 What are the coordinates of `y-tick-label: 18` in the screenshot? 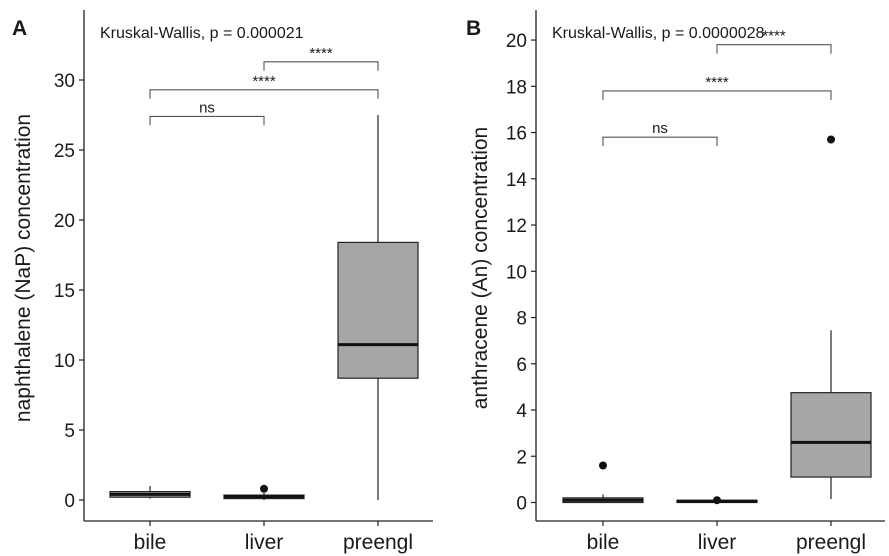 It's located at (516, 87).